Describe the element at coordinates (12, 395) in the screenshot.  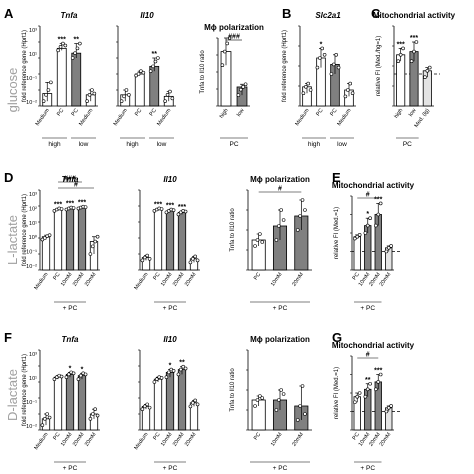
I see `row-label-d-lactate: D-lactate` at that location.